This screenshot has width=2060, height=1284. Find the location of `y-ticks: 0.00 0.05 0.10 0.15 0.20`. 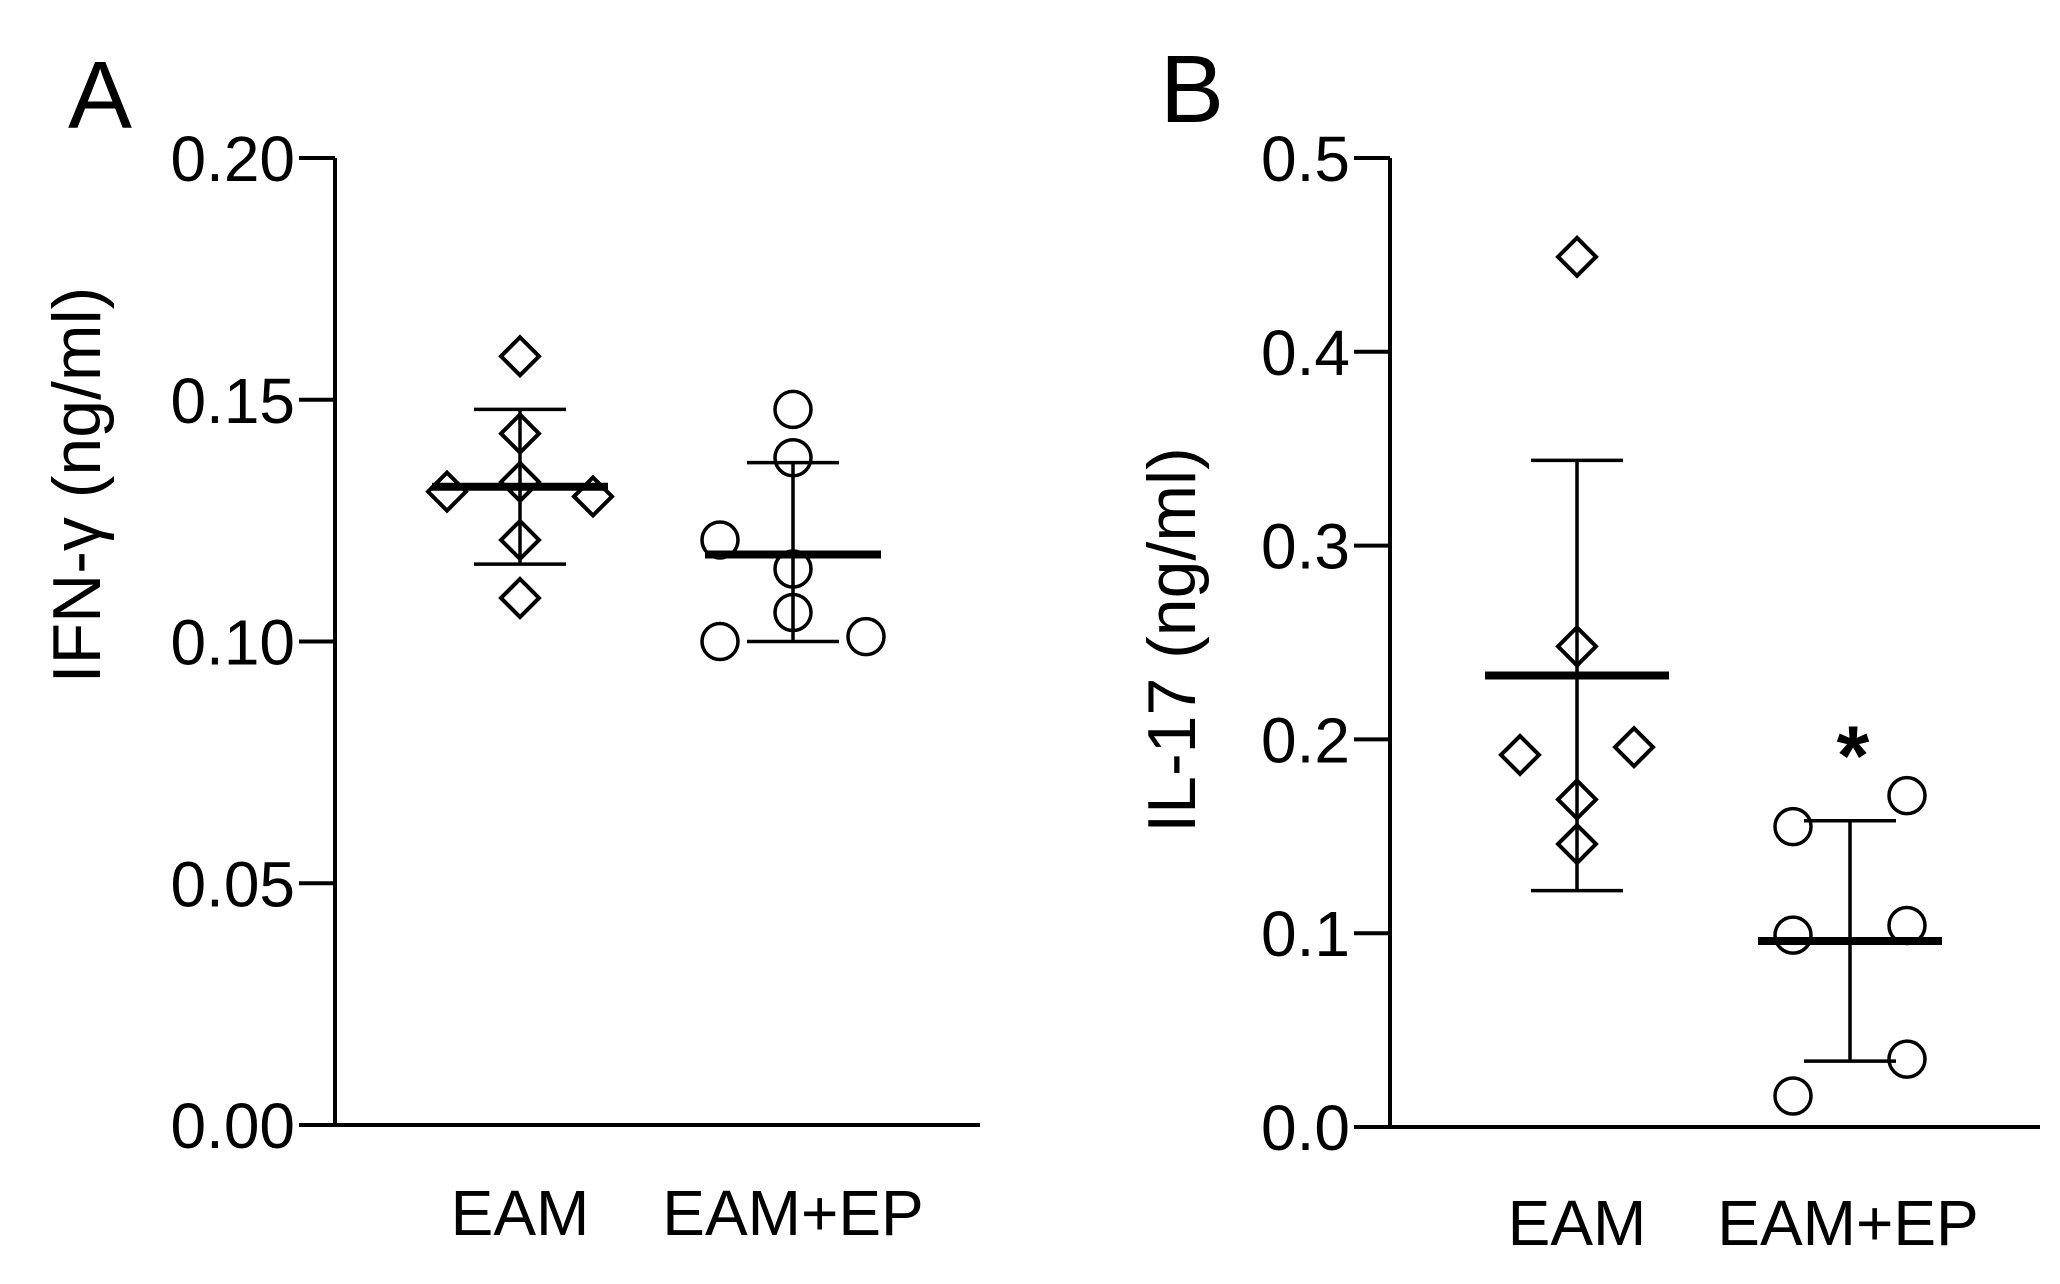

y-ticks: 0.00 0.05 0.10 0.15 0.20 is located at coordinates (252, 642).